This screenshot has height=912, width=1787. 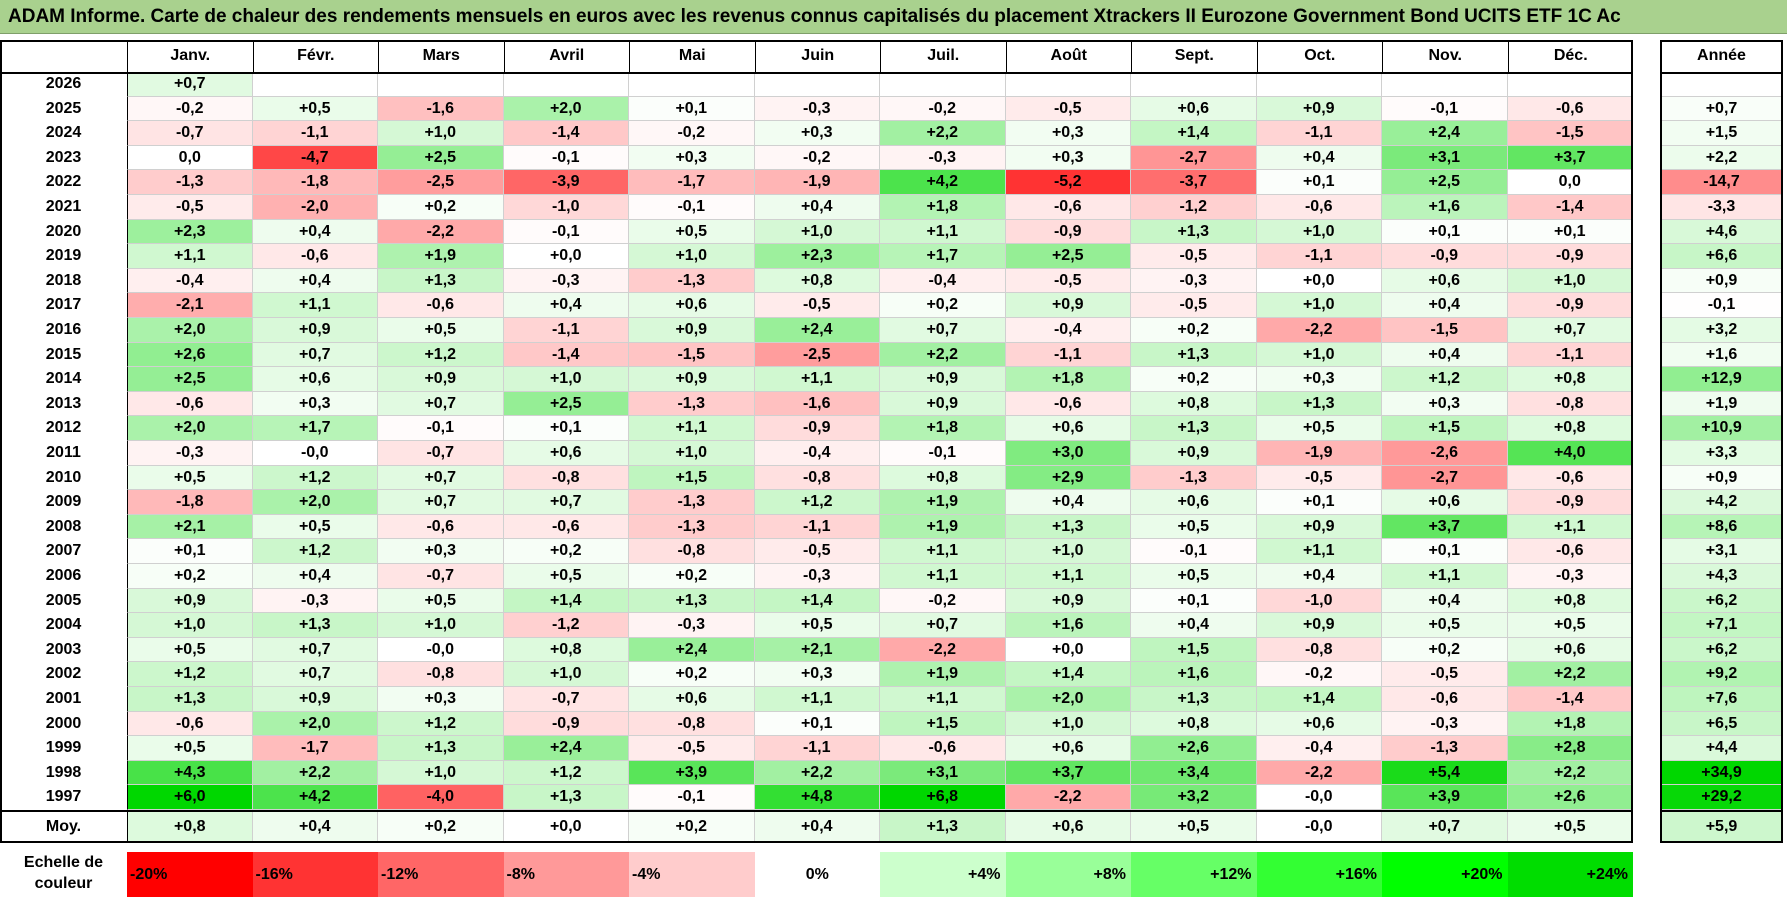 I want to click on average-cell: +0,8, so click(x=190, y=826).